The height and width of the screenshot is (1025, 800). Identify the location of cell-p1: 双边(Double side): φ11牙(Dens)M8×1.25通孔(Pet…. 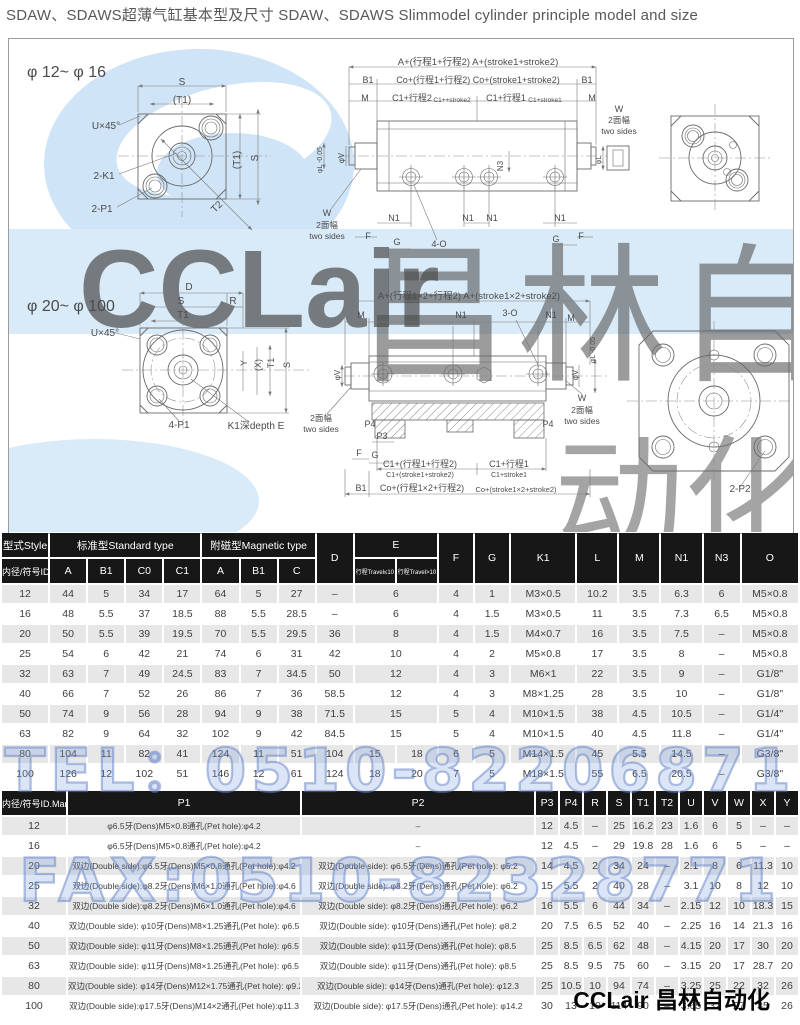
(184, 946).